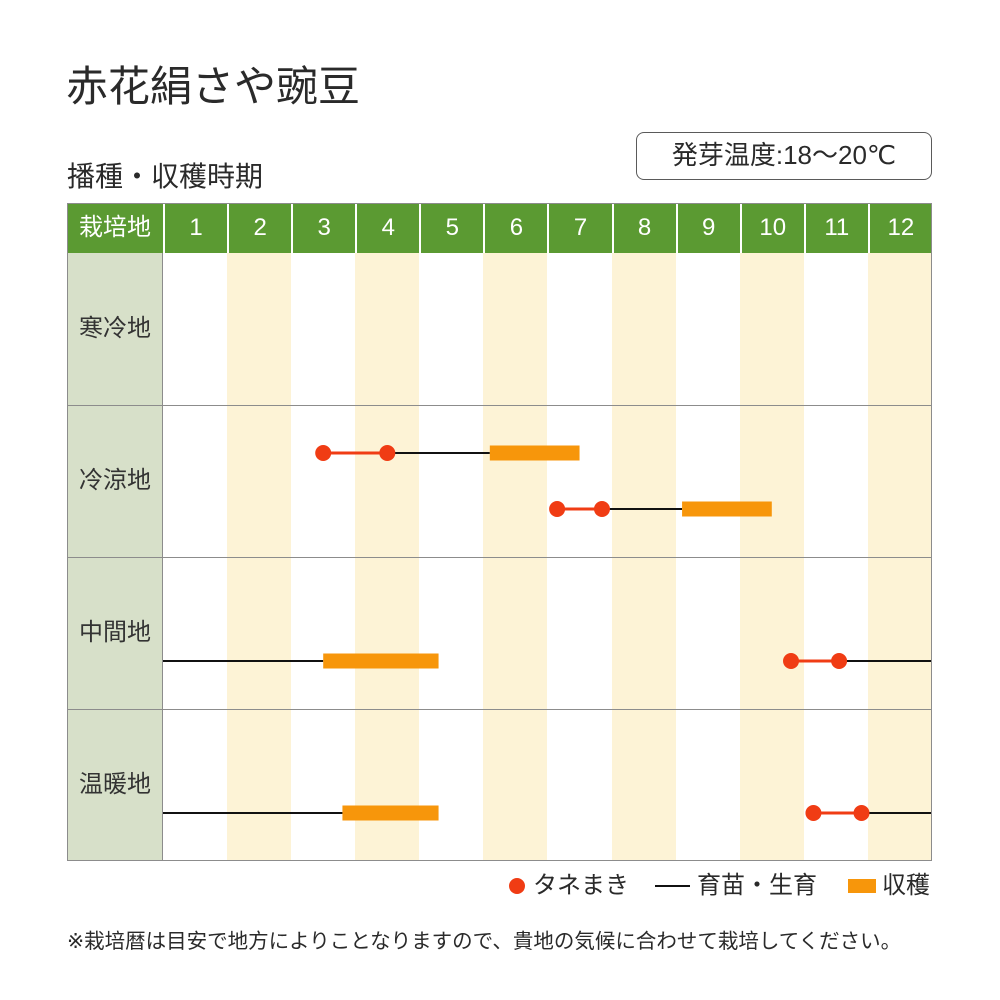 Image resolution: width=1000 pixels, height=1000 pixels. I want to click on region-label-intermediate: 中間地, so click(115, 632).